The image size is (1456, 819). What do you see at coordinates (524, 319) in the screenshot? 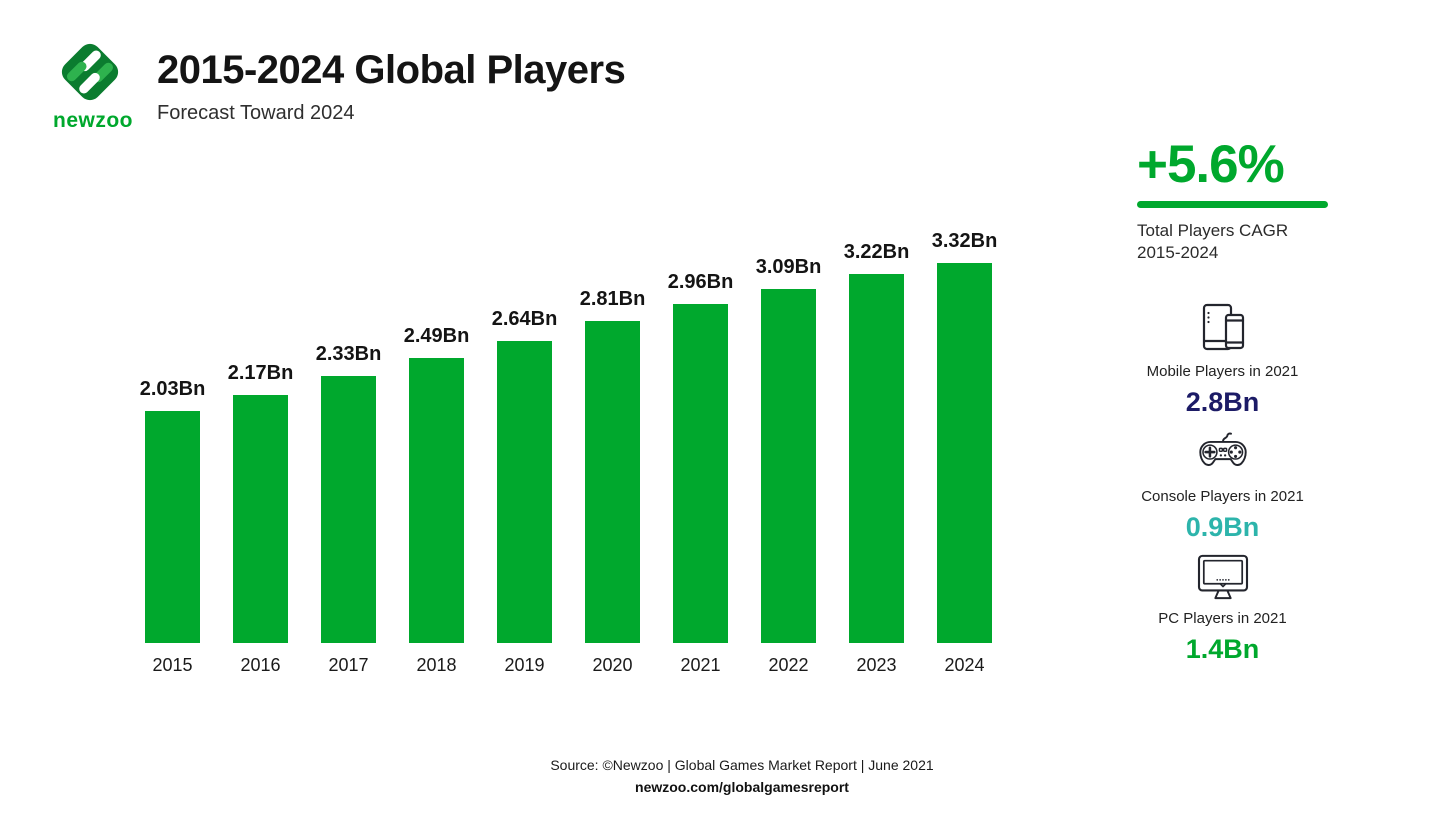
I see `bar-value-label-2019: 2.64Bn` at bounding box center [524, 319].